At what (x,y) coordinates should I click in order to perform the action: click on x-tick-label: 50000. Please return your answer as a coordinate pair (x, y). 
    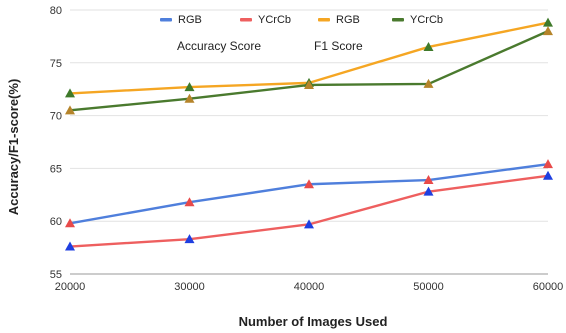
    Looking at the image, I should click on (428, 287).